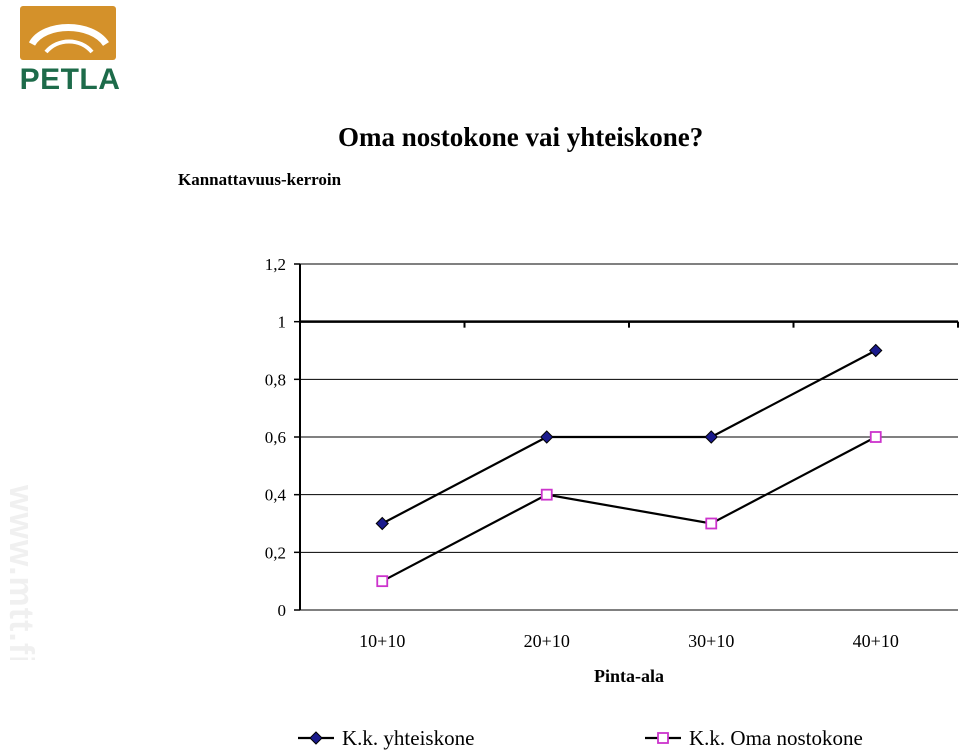 Image resolution: width=960 pixels, height=750 pixels. What do you see at coordinates (275, 379) in the screenshot?
I see `y-tick-label: 0,8` at bounding box center [275, 379].